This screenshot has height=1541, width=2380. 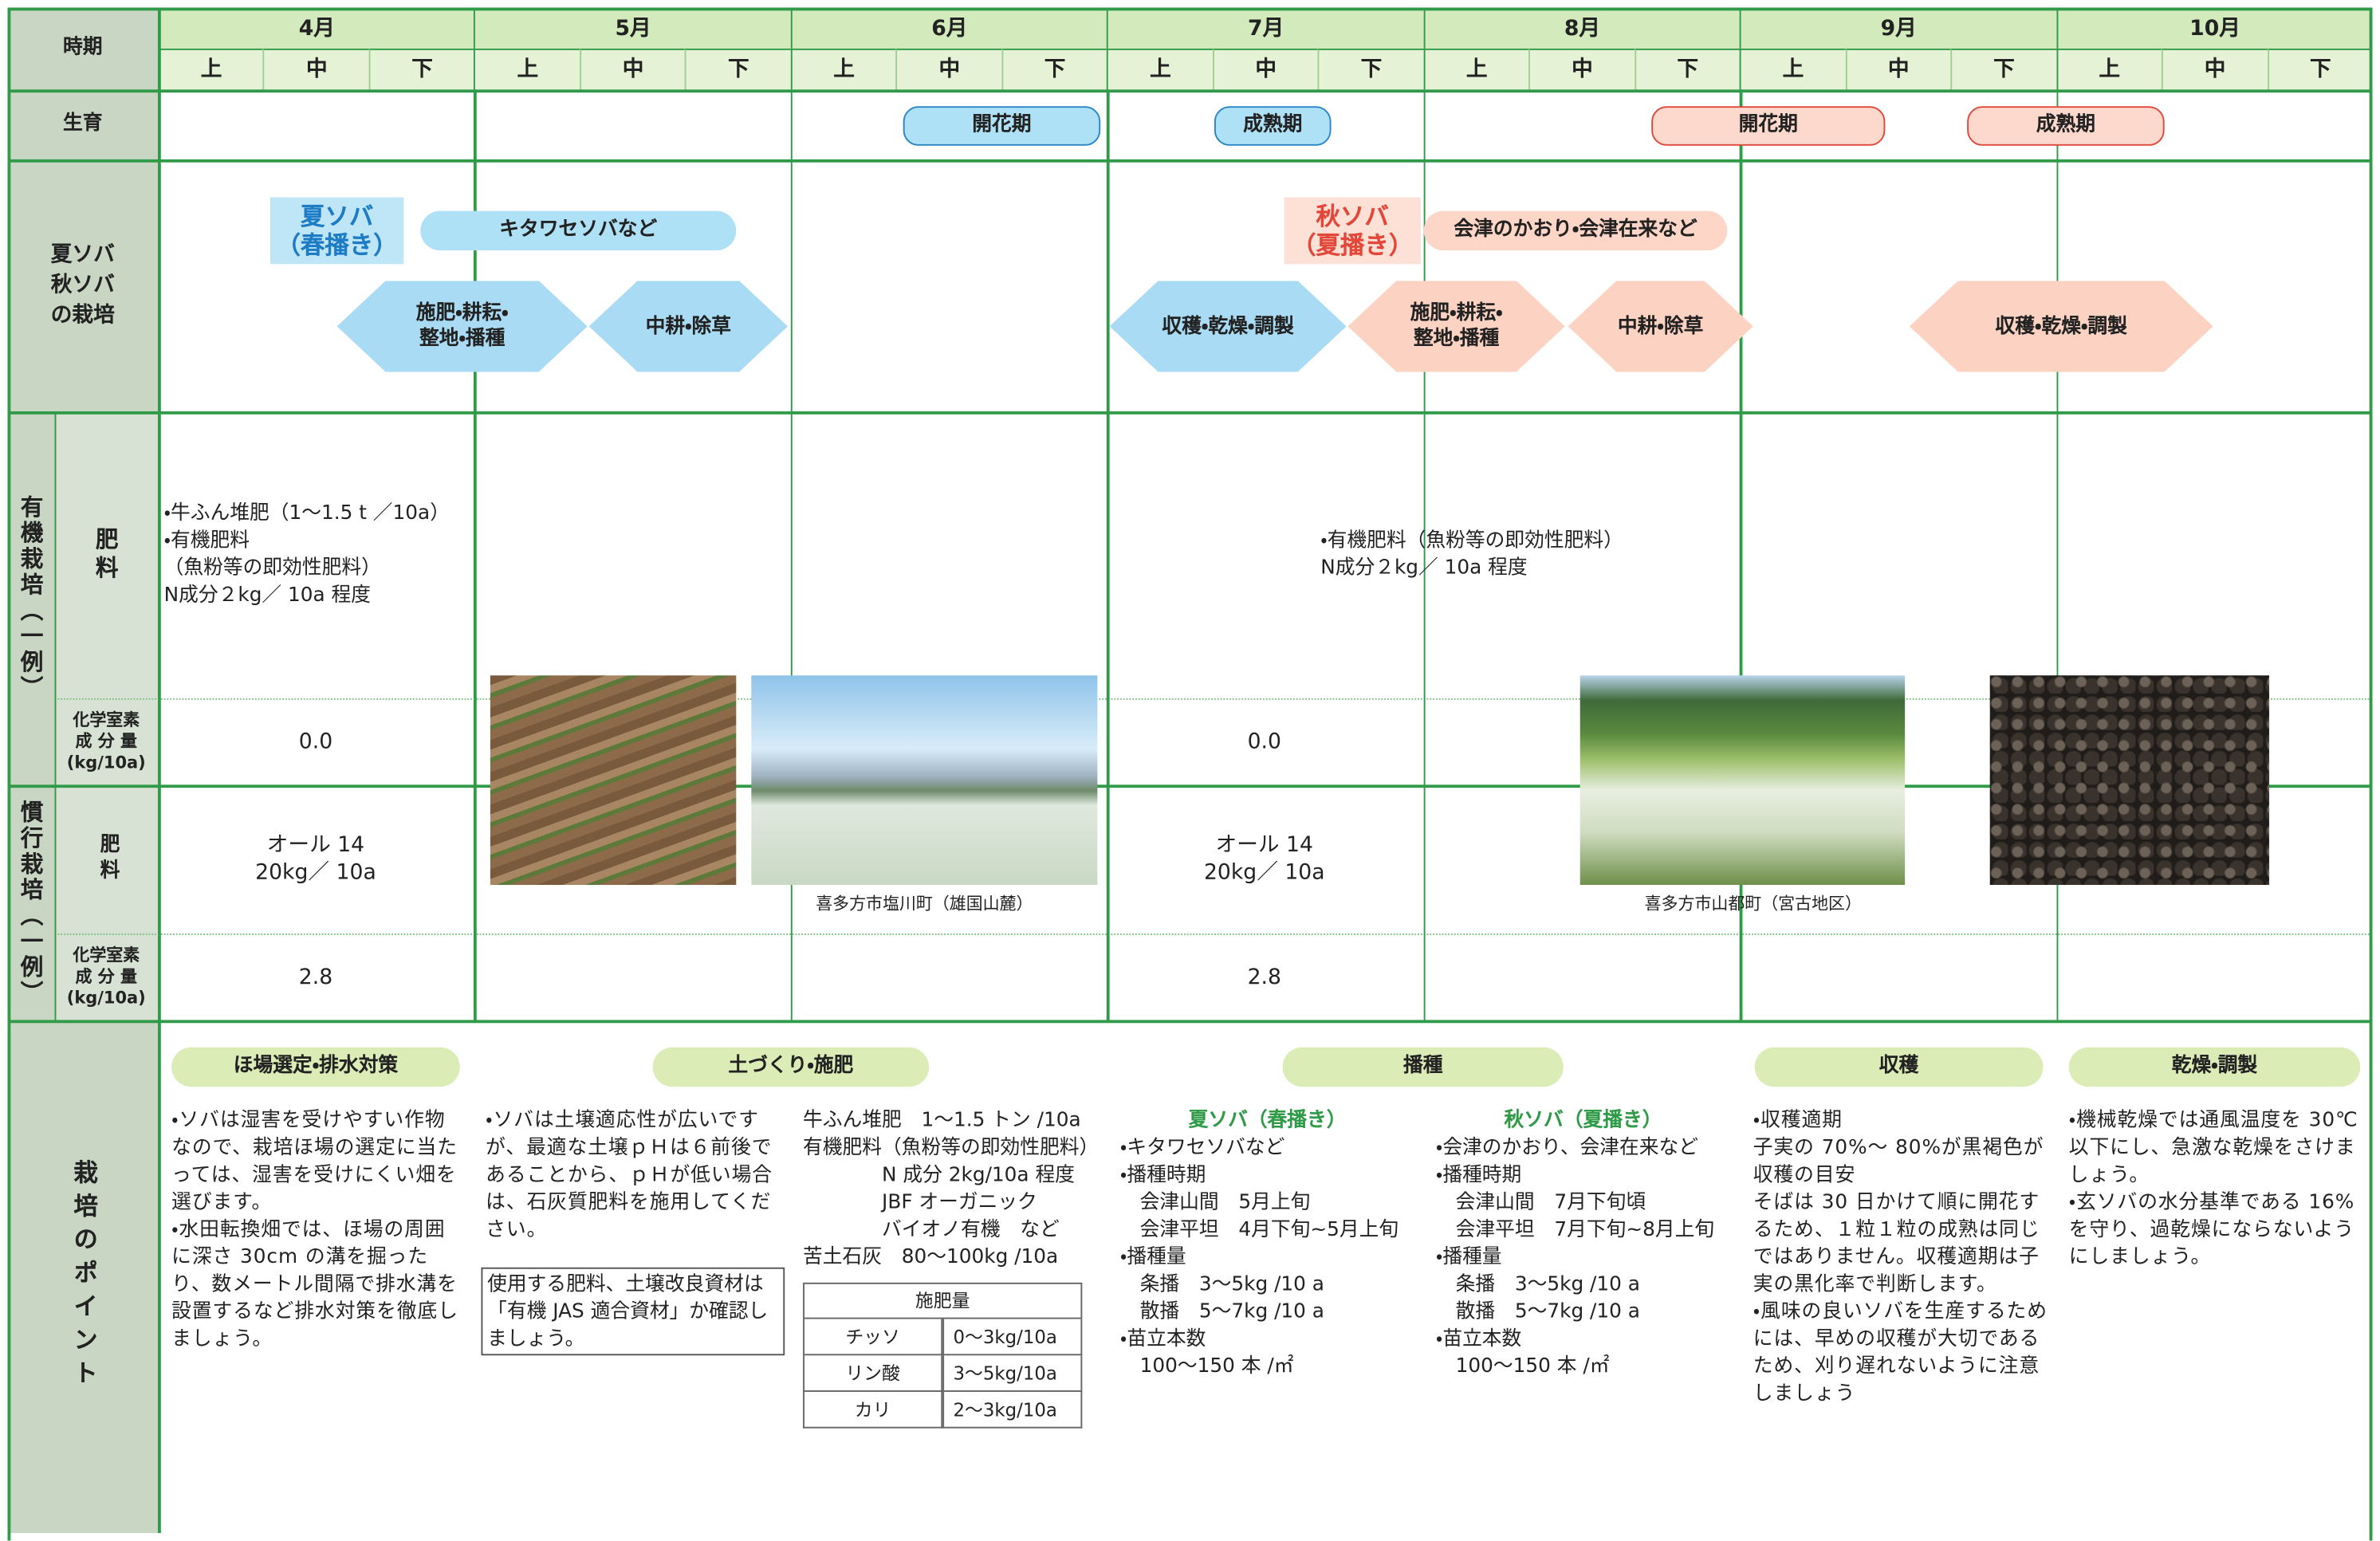 What do you see at coordinates (873, 1410) in the screenshot?
I see `fert-table-cell: カリ` at bounding box center [873, 1410].